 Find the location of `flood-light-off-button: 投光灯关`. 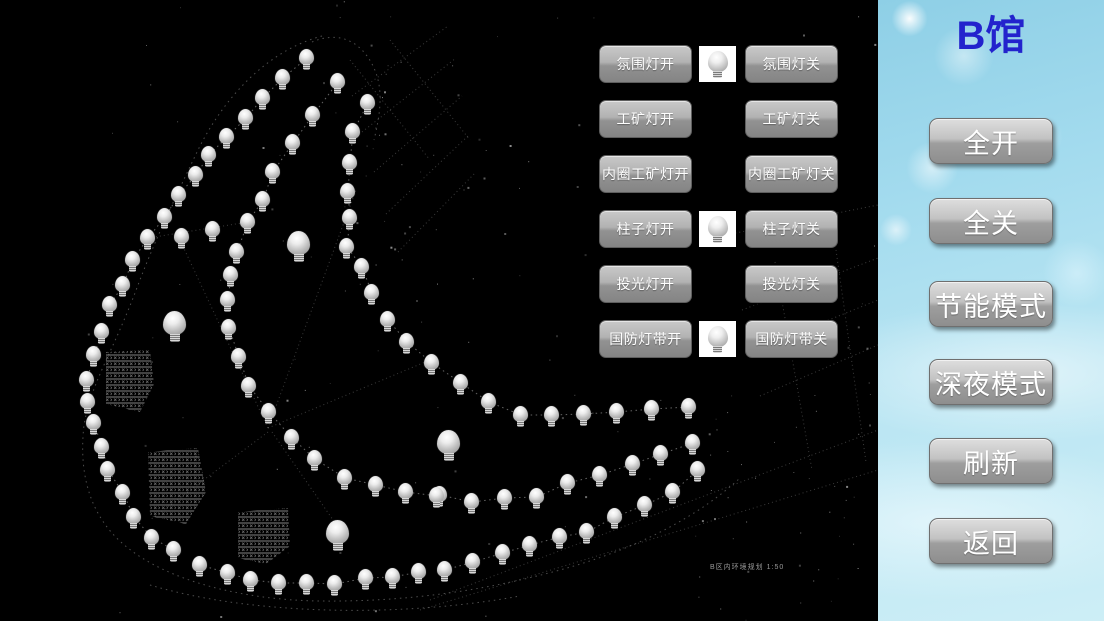

flood-light-off-button: 投光灯关 is located at coordinates (791, 284).